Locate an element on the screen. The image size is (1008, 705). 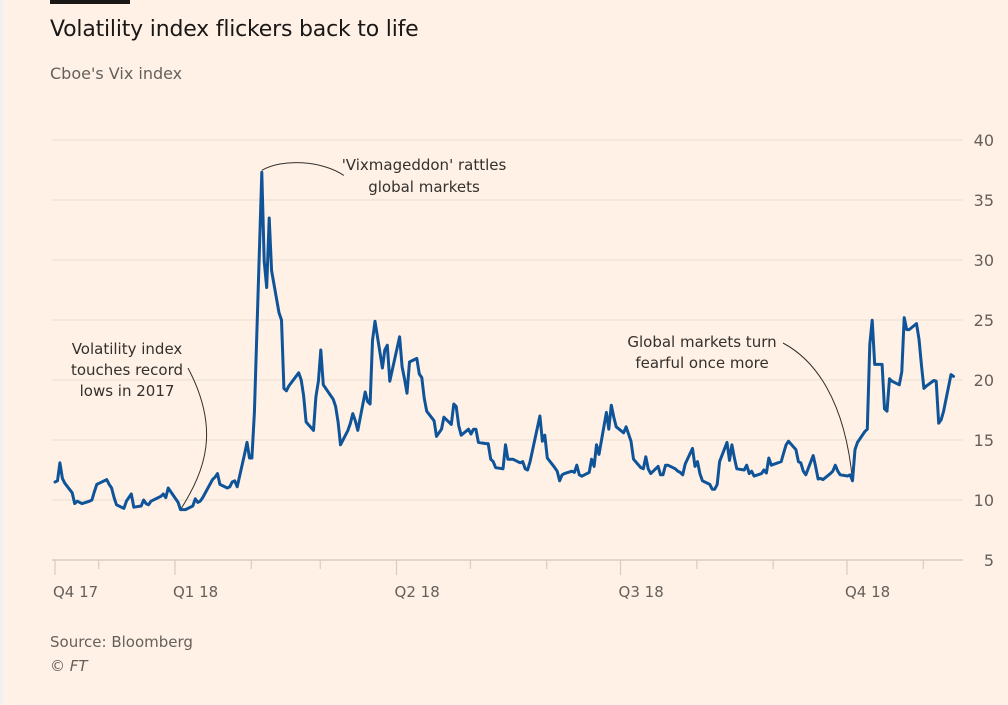
annotation-text: Global markets turn is located at coordinates (701, 342).